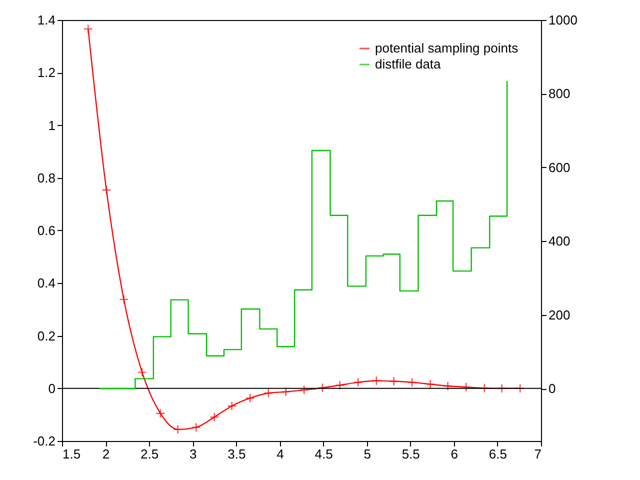 The width and height of the screenshot is (640, 480). What do you see at coordinates (237, 454) in the screenshot?
I see `x-tick-label: 3.5` at bounding box center [237, 454].